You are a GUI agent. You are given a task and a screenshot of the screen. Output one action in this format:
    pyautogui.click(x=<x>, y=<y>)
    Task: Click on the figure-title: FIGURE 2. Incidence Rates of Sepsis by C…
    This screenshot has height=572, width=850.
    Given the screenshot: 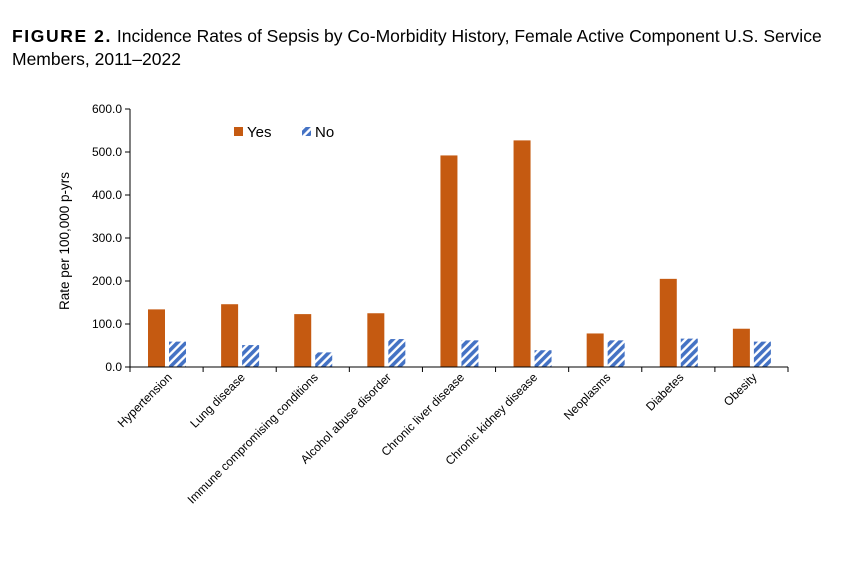 What is the action you would take?
    pyautogui.click(x=422, y=48)
    